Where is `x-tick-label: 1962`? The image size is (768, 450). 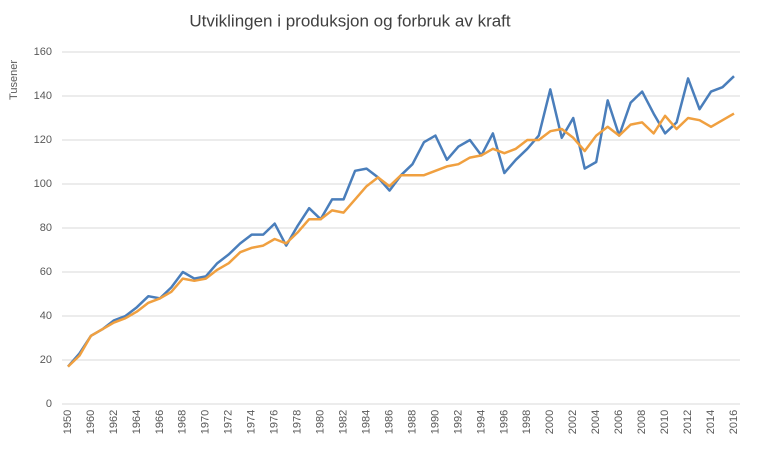 x-tick-label: 1962 is located at coordinates (114, 422).